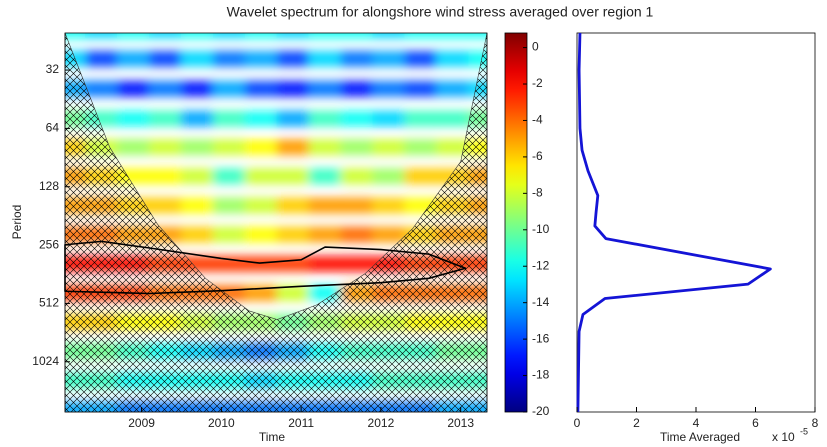  I want to click on x-tick-label: 2013, so click(460, 423).